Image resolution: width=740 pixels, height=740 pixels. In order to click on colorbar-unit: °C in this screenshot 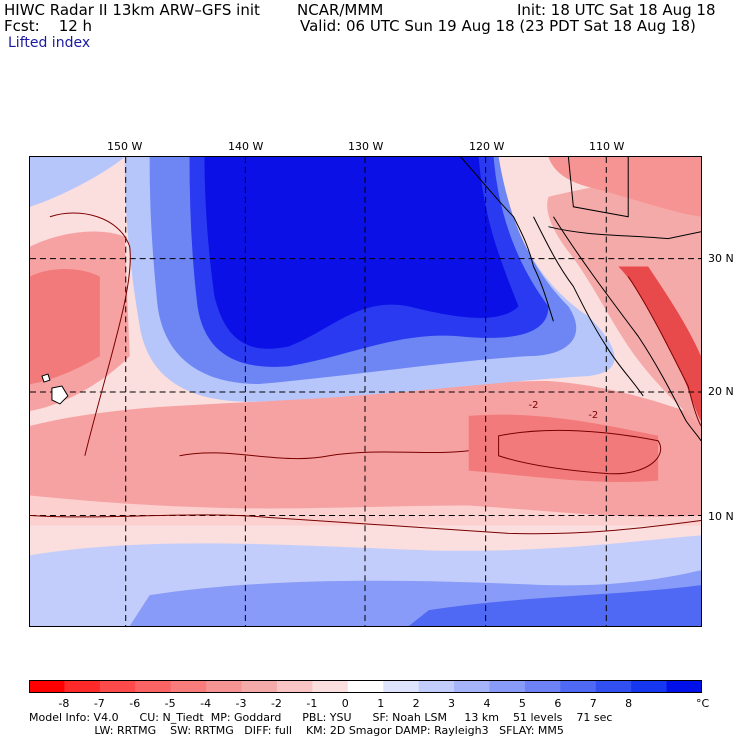, I will do `click(703, 703)`.